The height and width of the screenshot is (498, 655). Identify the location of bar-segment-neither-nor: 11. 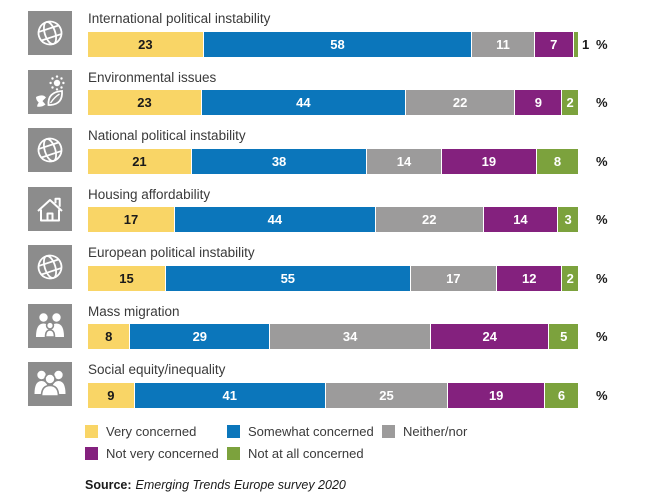
(502, 44).